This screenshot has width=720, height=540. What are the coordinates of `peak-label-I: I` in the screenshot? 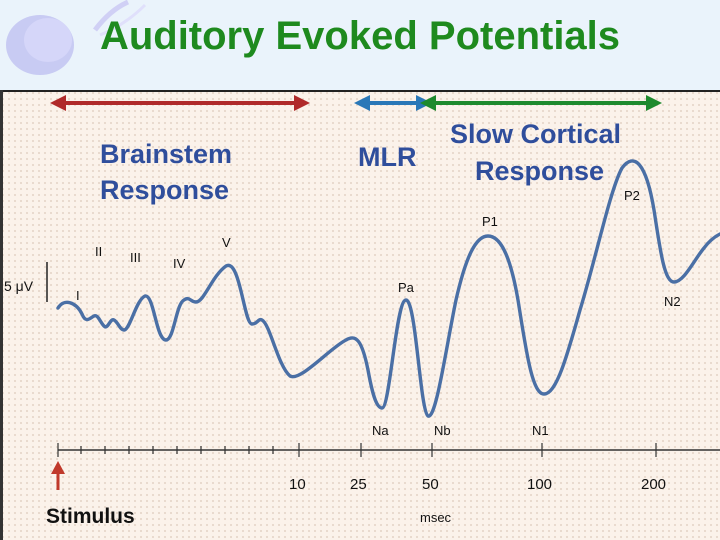 It's located at (78, 295).